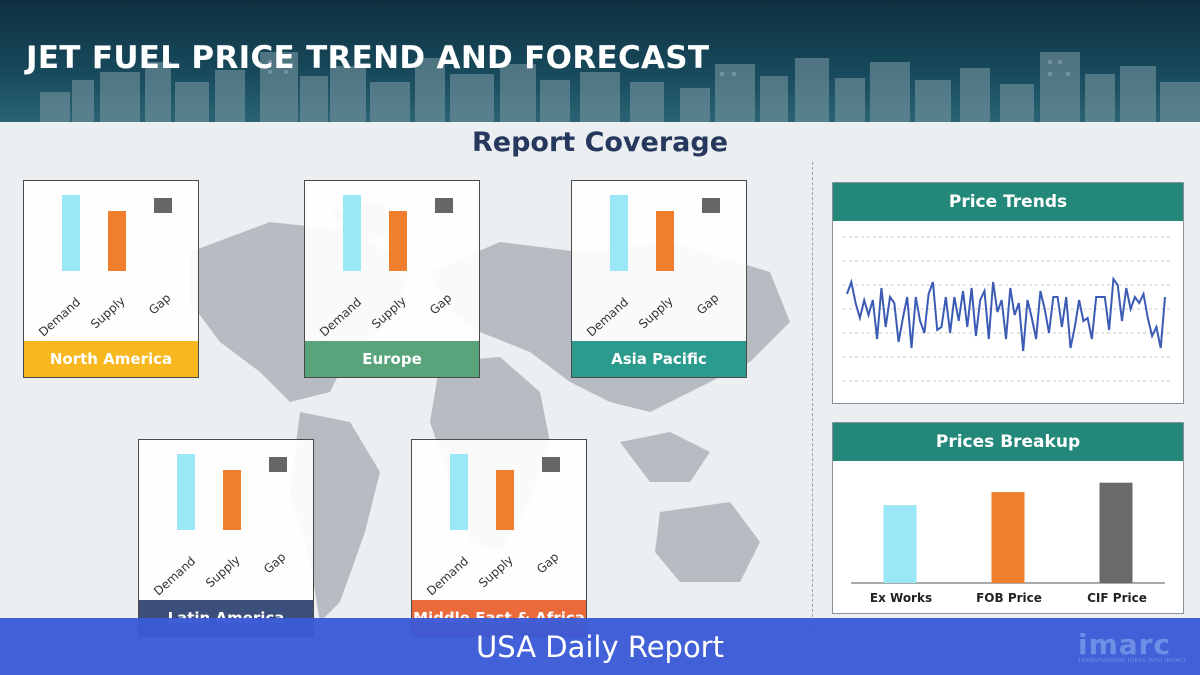  What do you see at coordinates (368, 58) in the screenshot?
I see `page-title: JET FUEL PRICE TREND AND FORECAST` at bounding box center [368, 58].